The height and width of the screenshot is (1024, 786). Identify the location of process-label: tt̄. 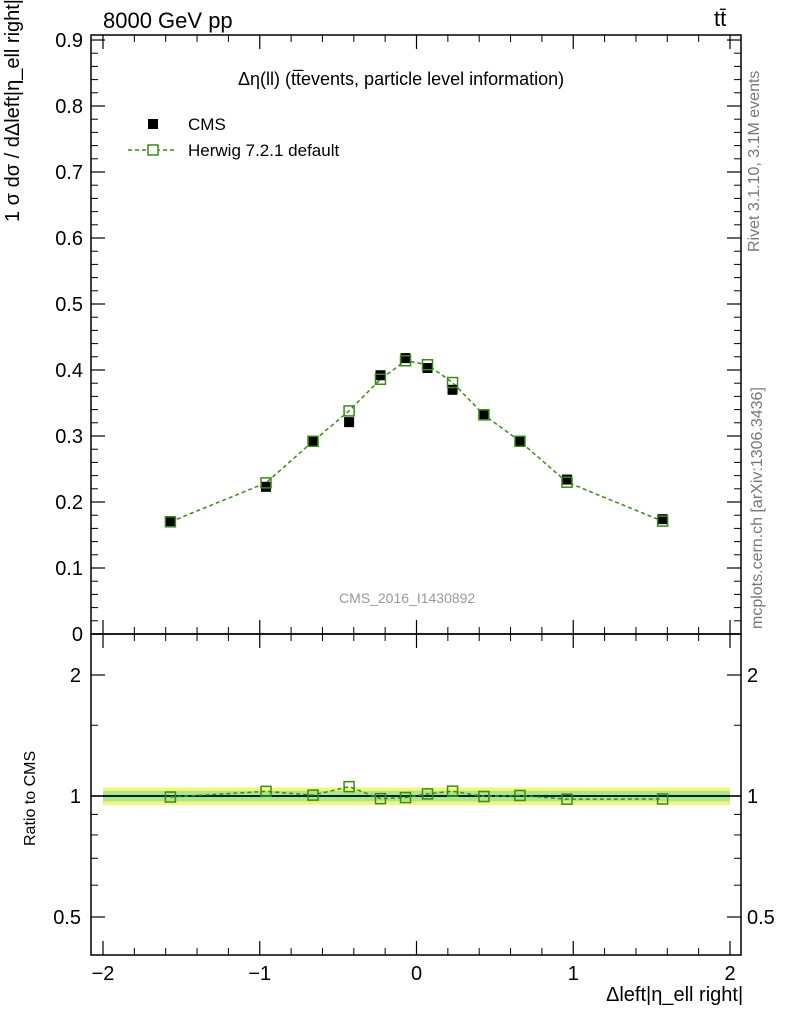
(720, 18).